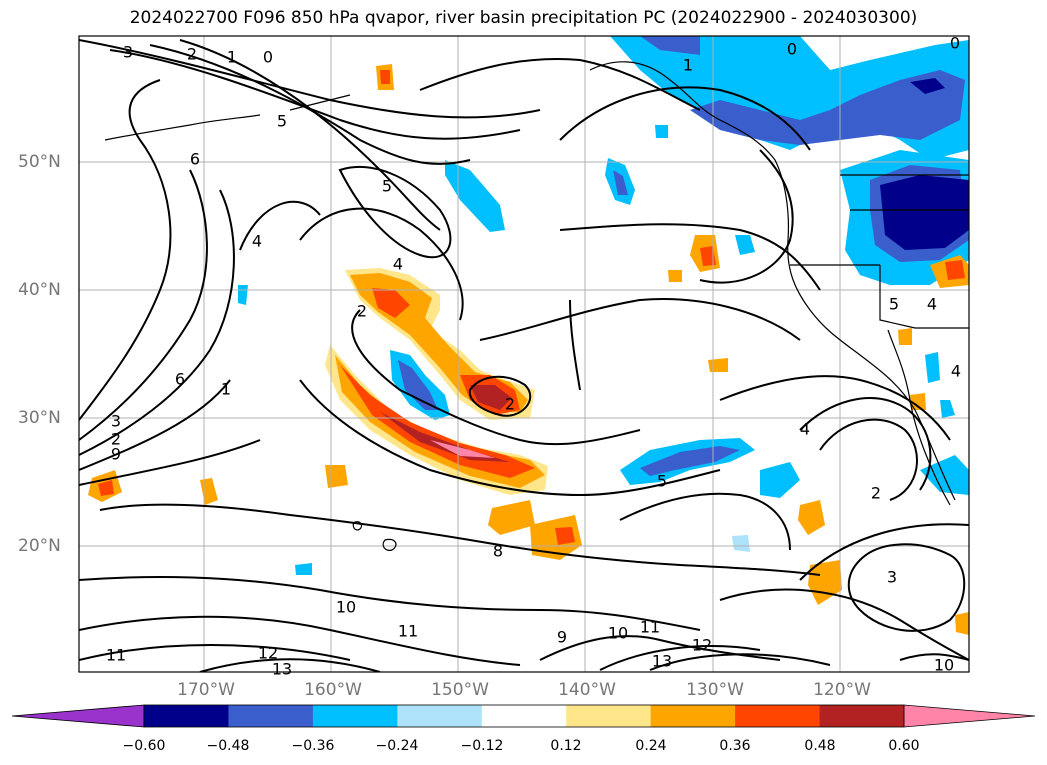 This screenshot has height=765, width=1047. Describe the element at coordinates (955, 270) in the screenshot. I see `shade-warm-9b` at that location.